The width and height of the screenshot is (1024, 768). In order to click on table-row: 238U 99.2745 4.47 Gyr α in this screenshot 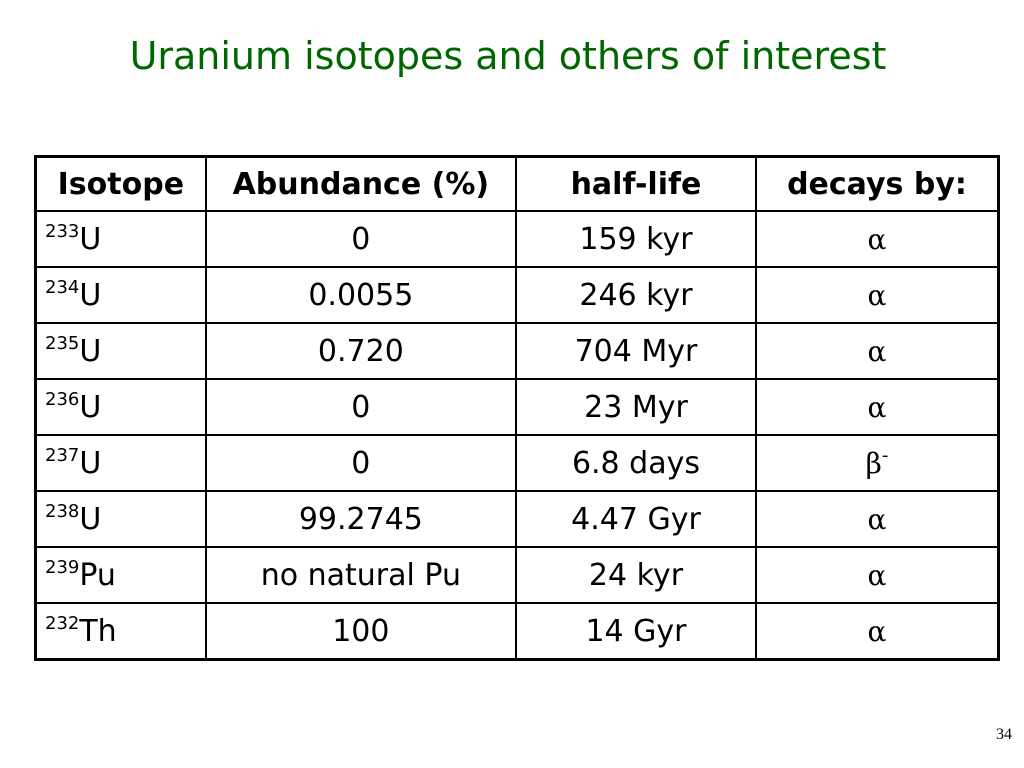, I will do `click(517, 519)`.